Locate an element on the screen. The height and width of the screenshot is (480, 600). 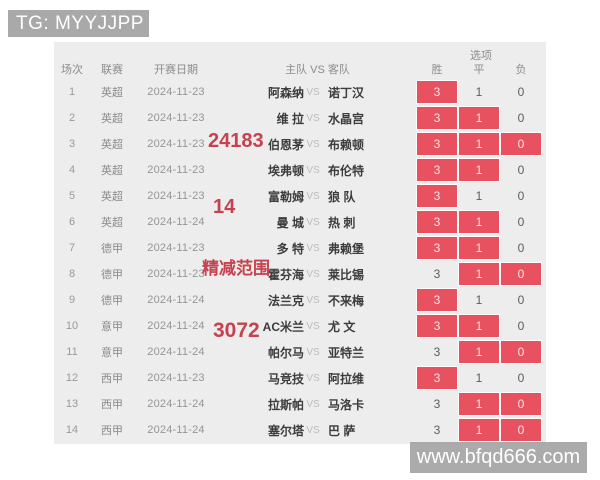
home-team: 维 拉 is located at coordinates (290, 118).